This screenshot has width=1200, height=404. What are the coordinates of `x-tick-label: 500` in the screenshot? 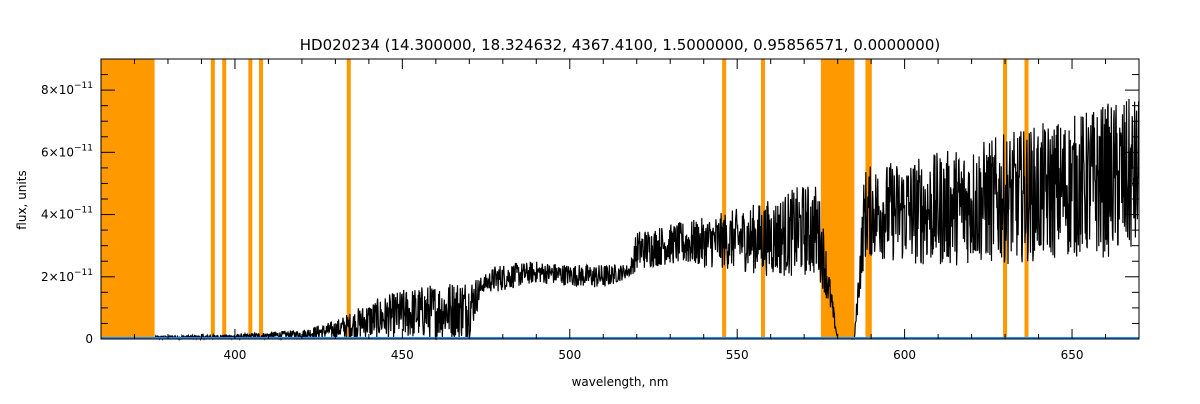 It's located at (569, 355).